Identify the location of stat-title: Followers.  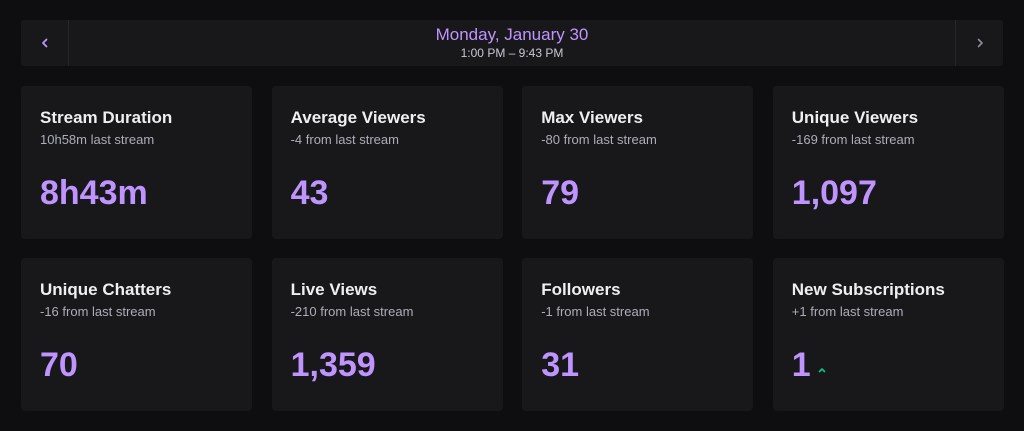
(581, 289).